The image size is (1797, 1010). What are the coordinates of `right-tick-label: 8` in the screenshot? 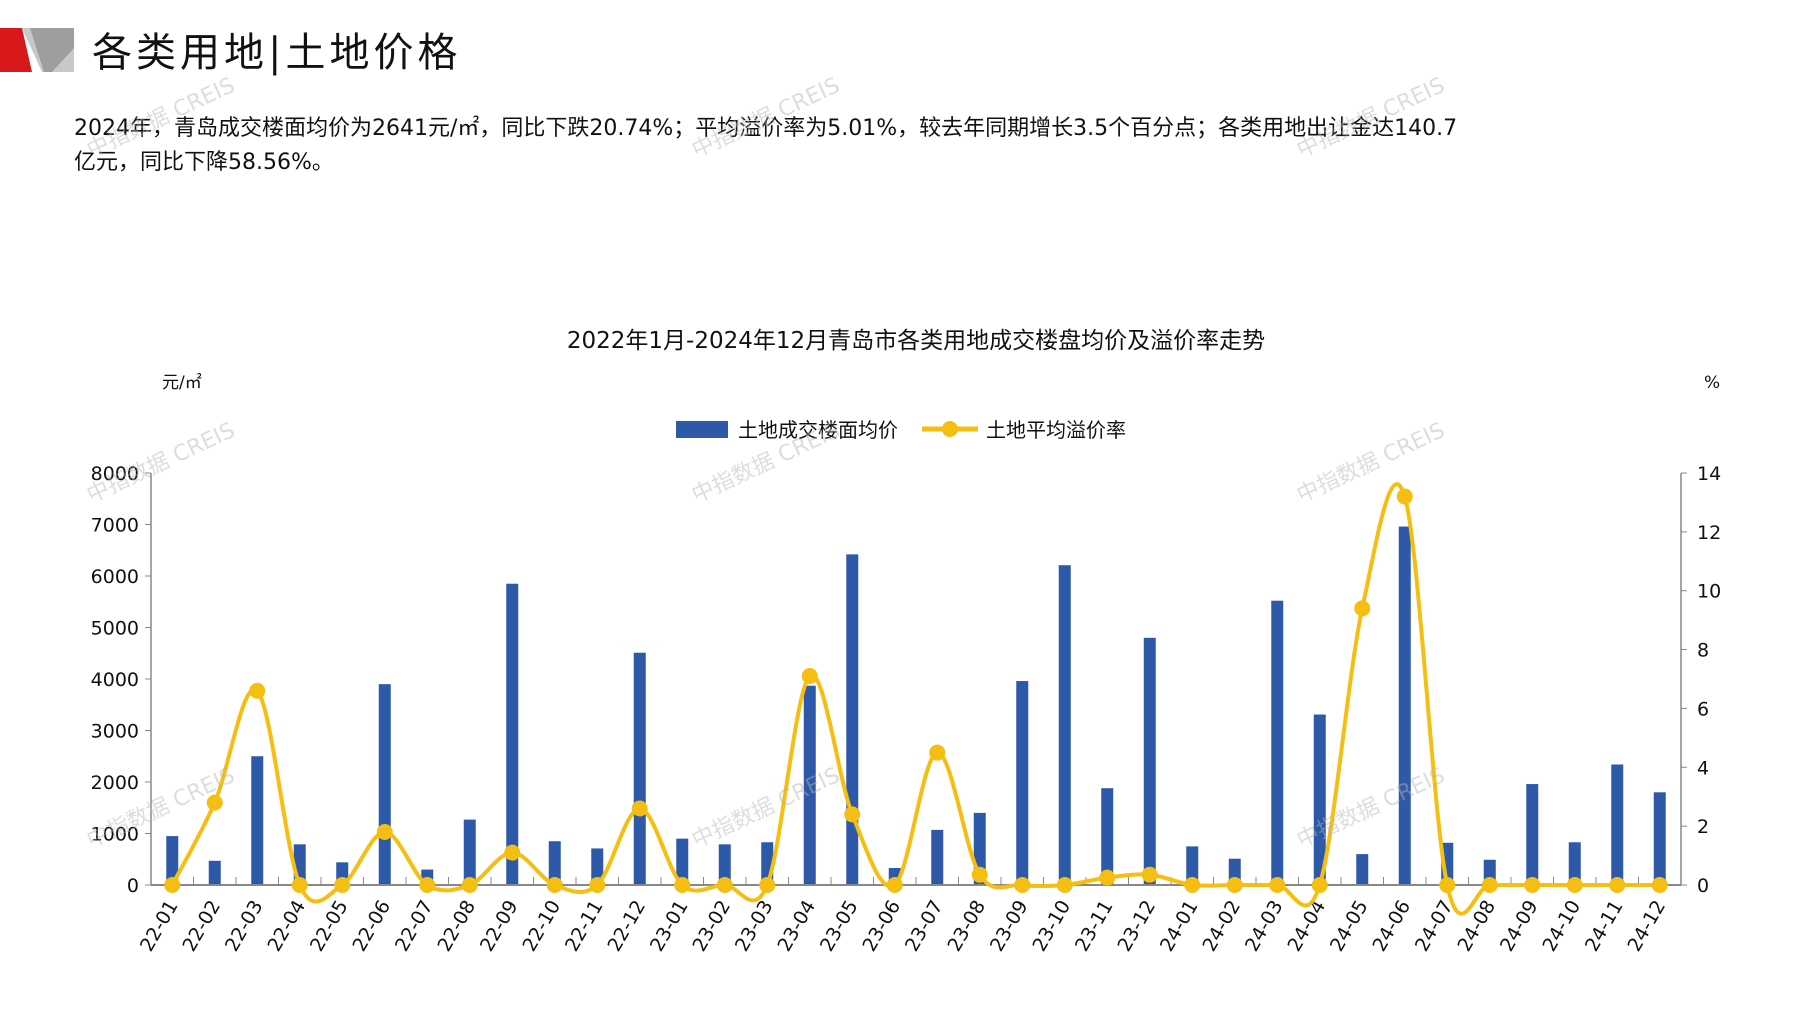 It's located at (1703, 651).